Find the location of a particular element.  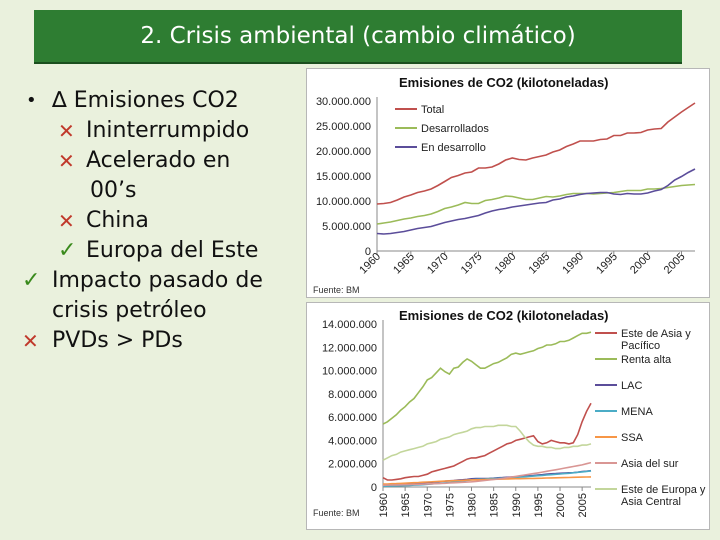

bullet-continuation: crisis petróleo is located at coordinates (164, 311).